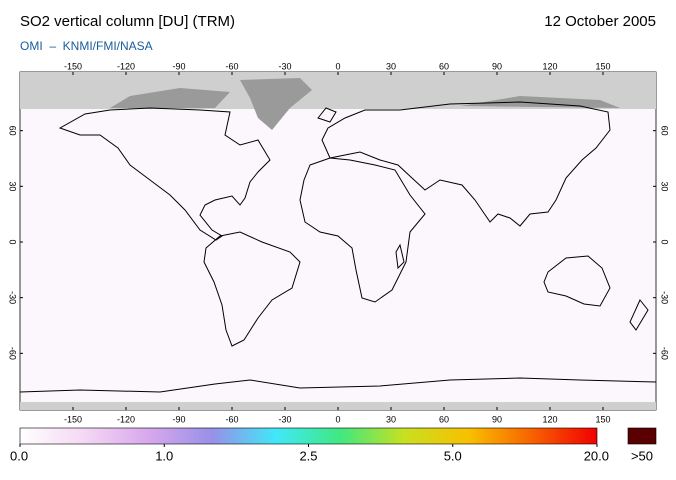  Describe the element at coordinates (308, 455) in the screenshot. I see `colorbar-tick-label: 2.5` at that location.